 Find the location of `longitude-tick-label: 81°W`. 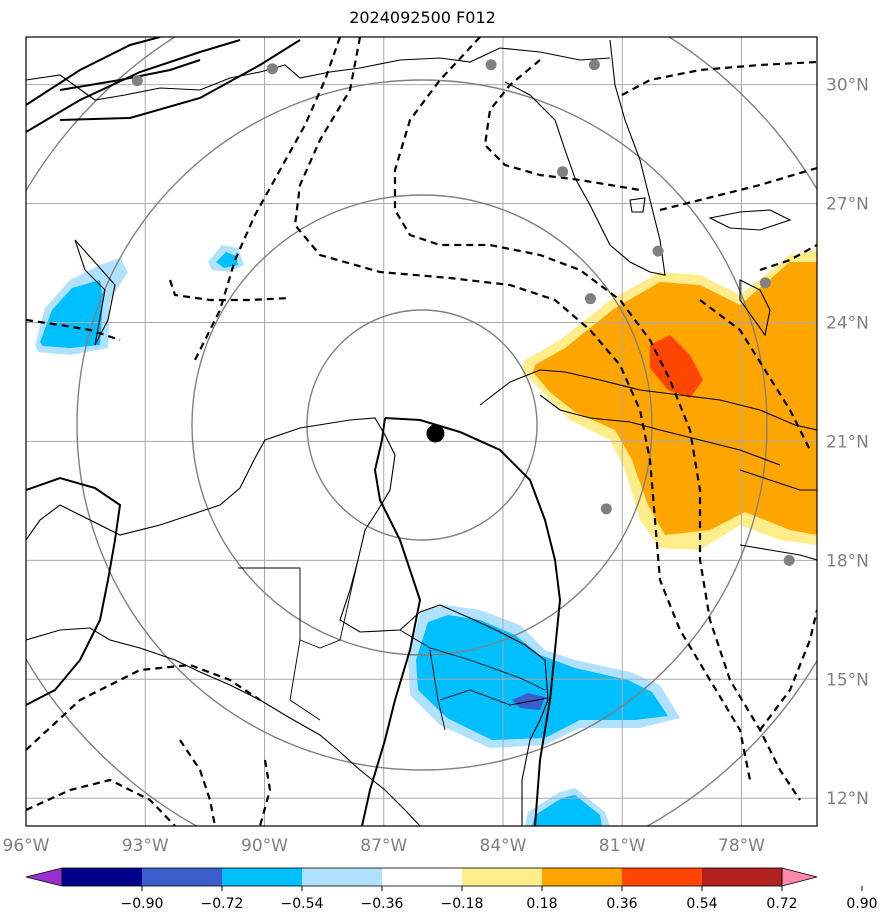

longitude-tick-label: 81°W is located at coordinates (622, 846).